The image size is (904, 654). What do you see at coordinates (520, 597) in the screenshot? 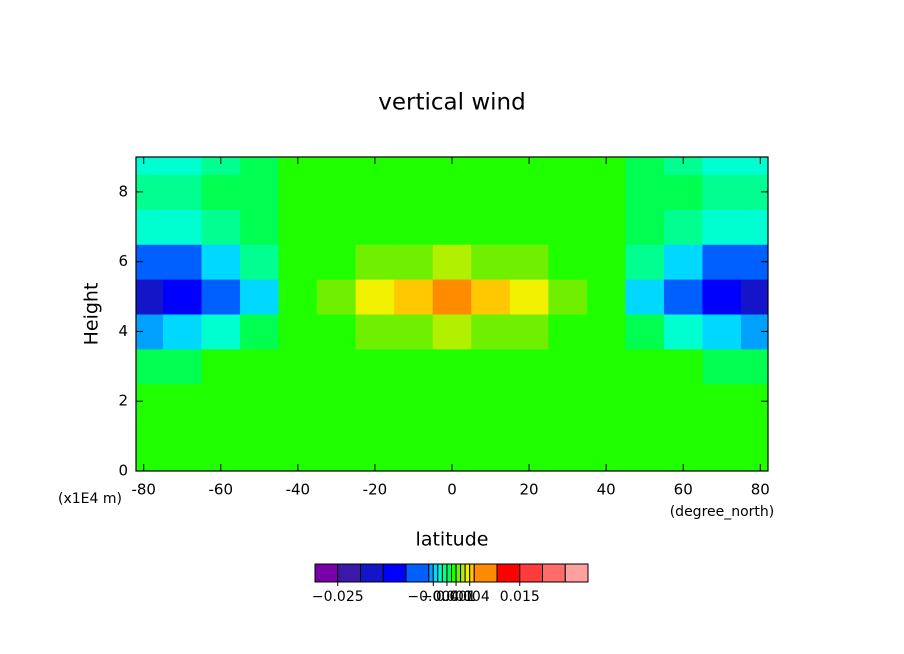
I see `colorbar-tick-label: 0.015` at bounding box center [520, 597].